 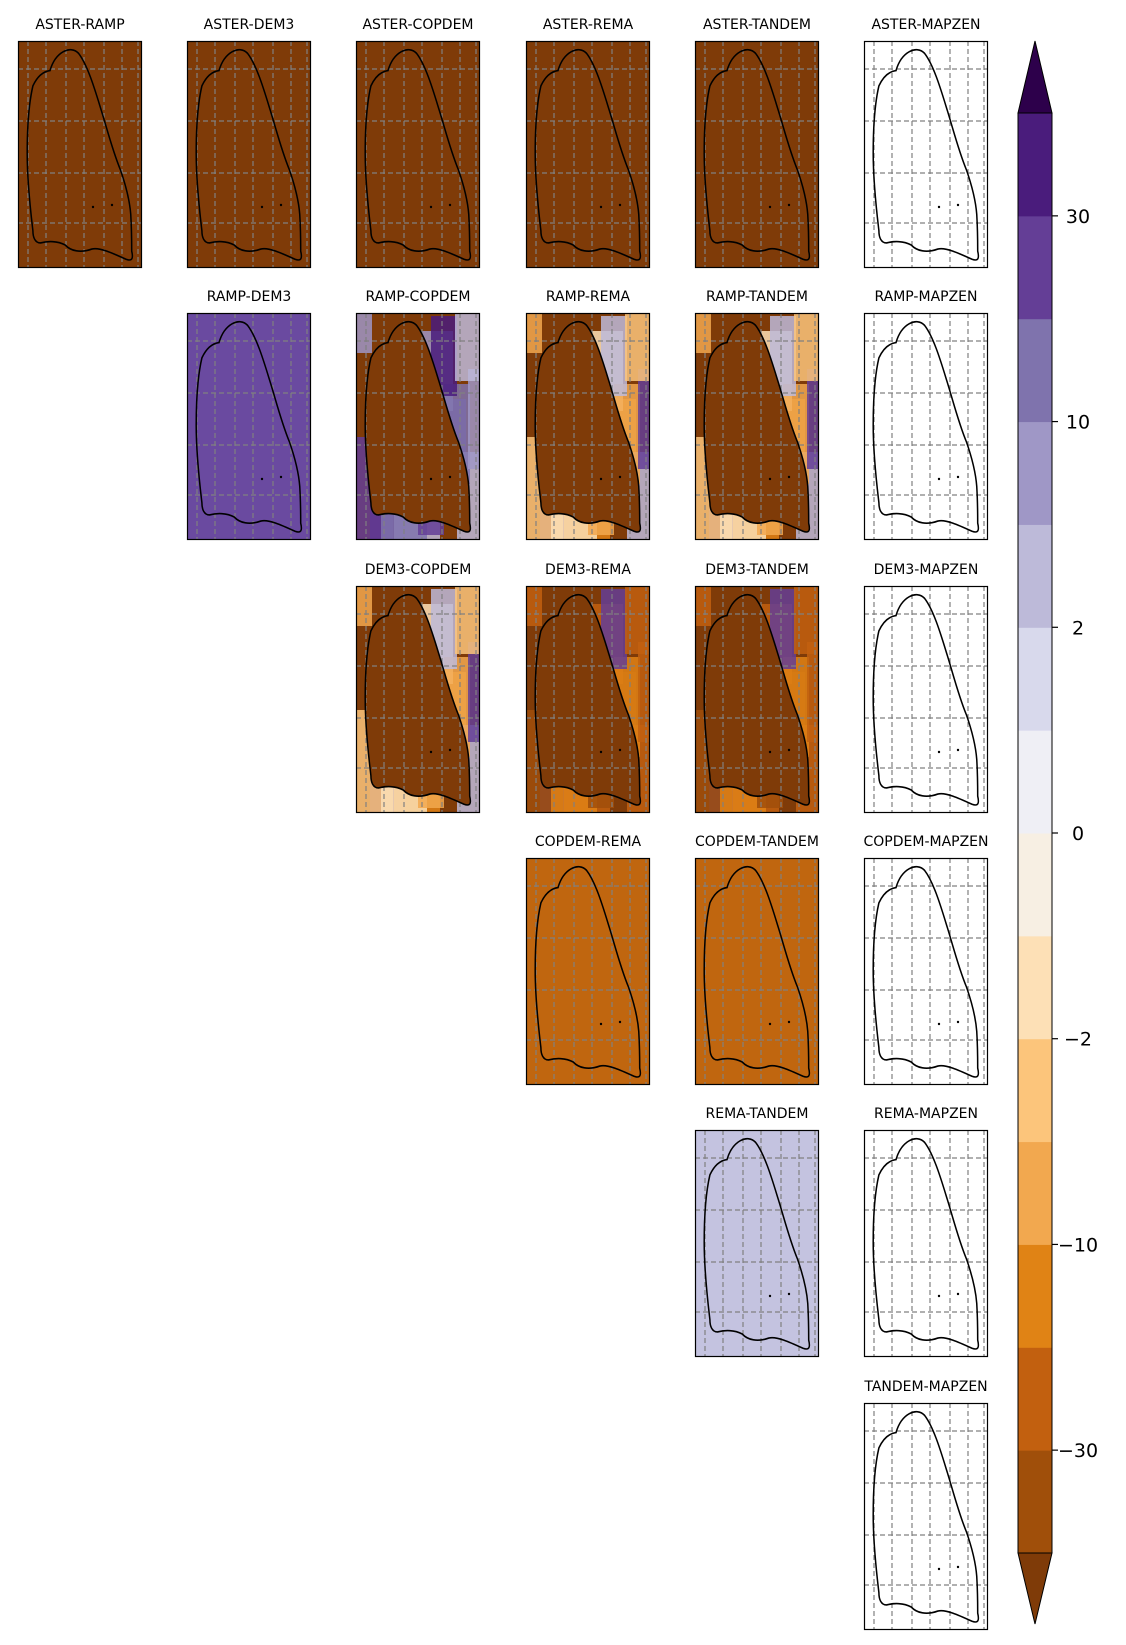 I want to click on colorbar-tick-label: −10, so click(x=1078, y=1245).